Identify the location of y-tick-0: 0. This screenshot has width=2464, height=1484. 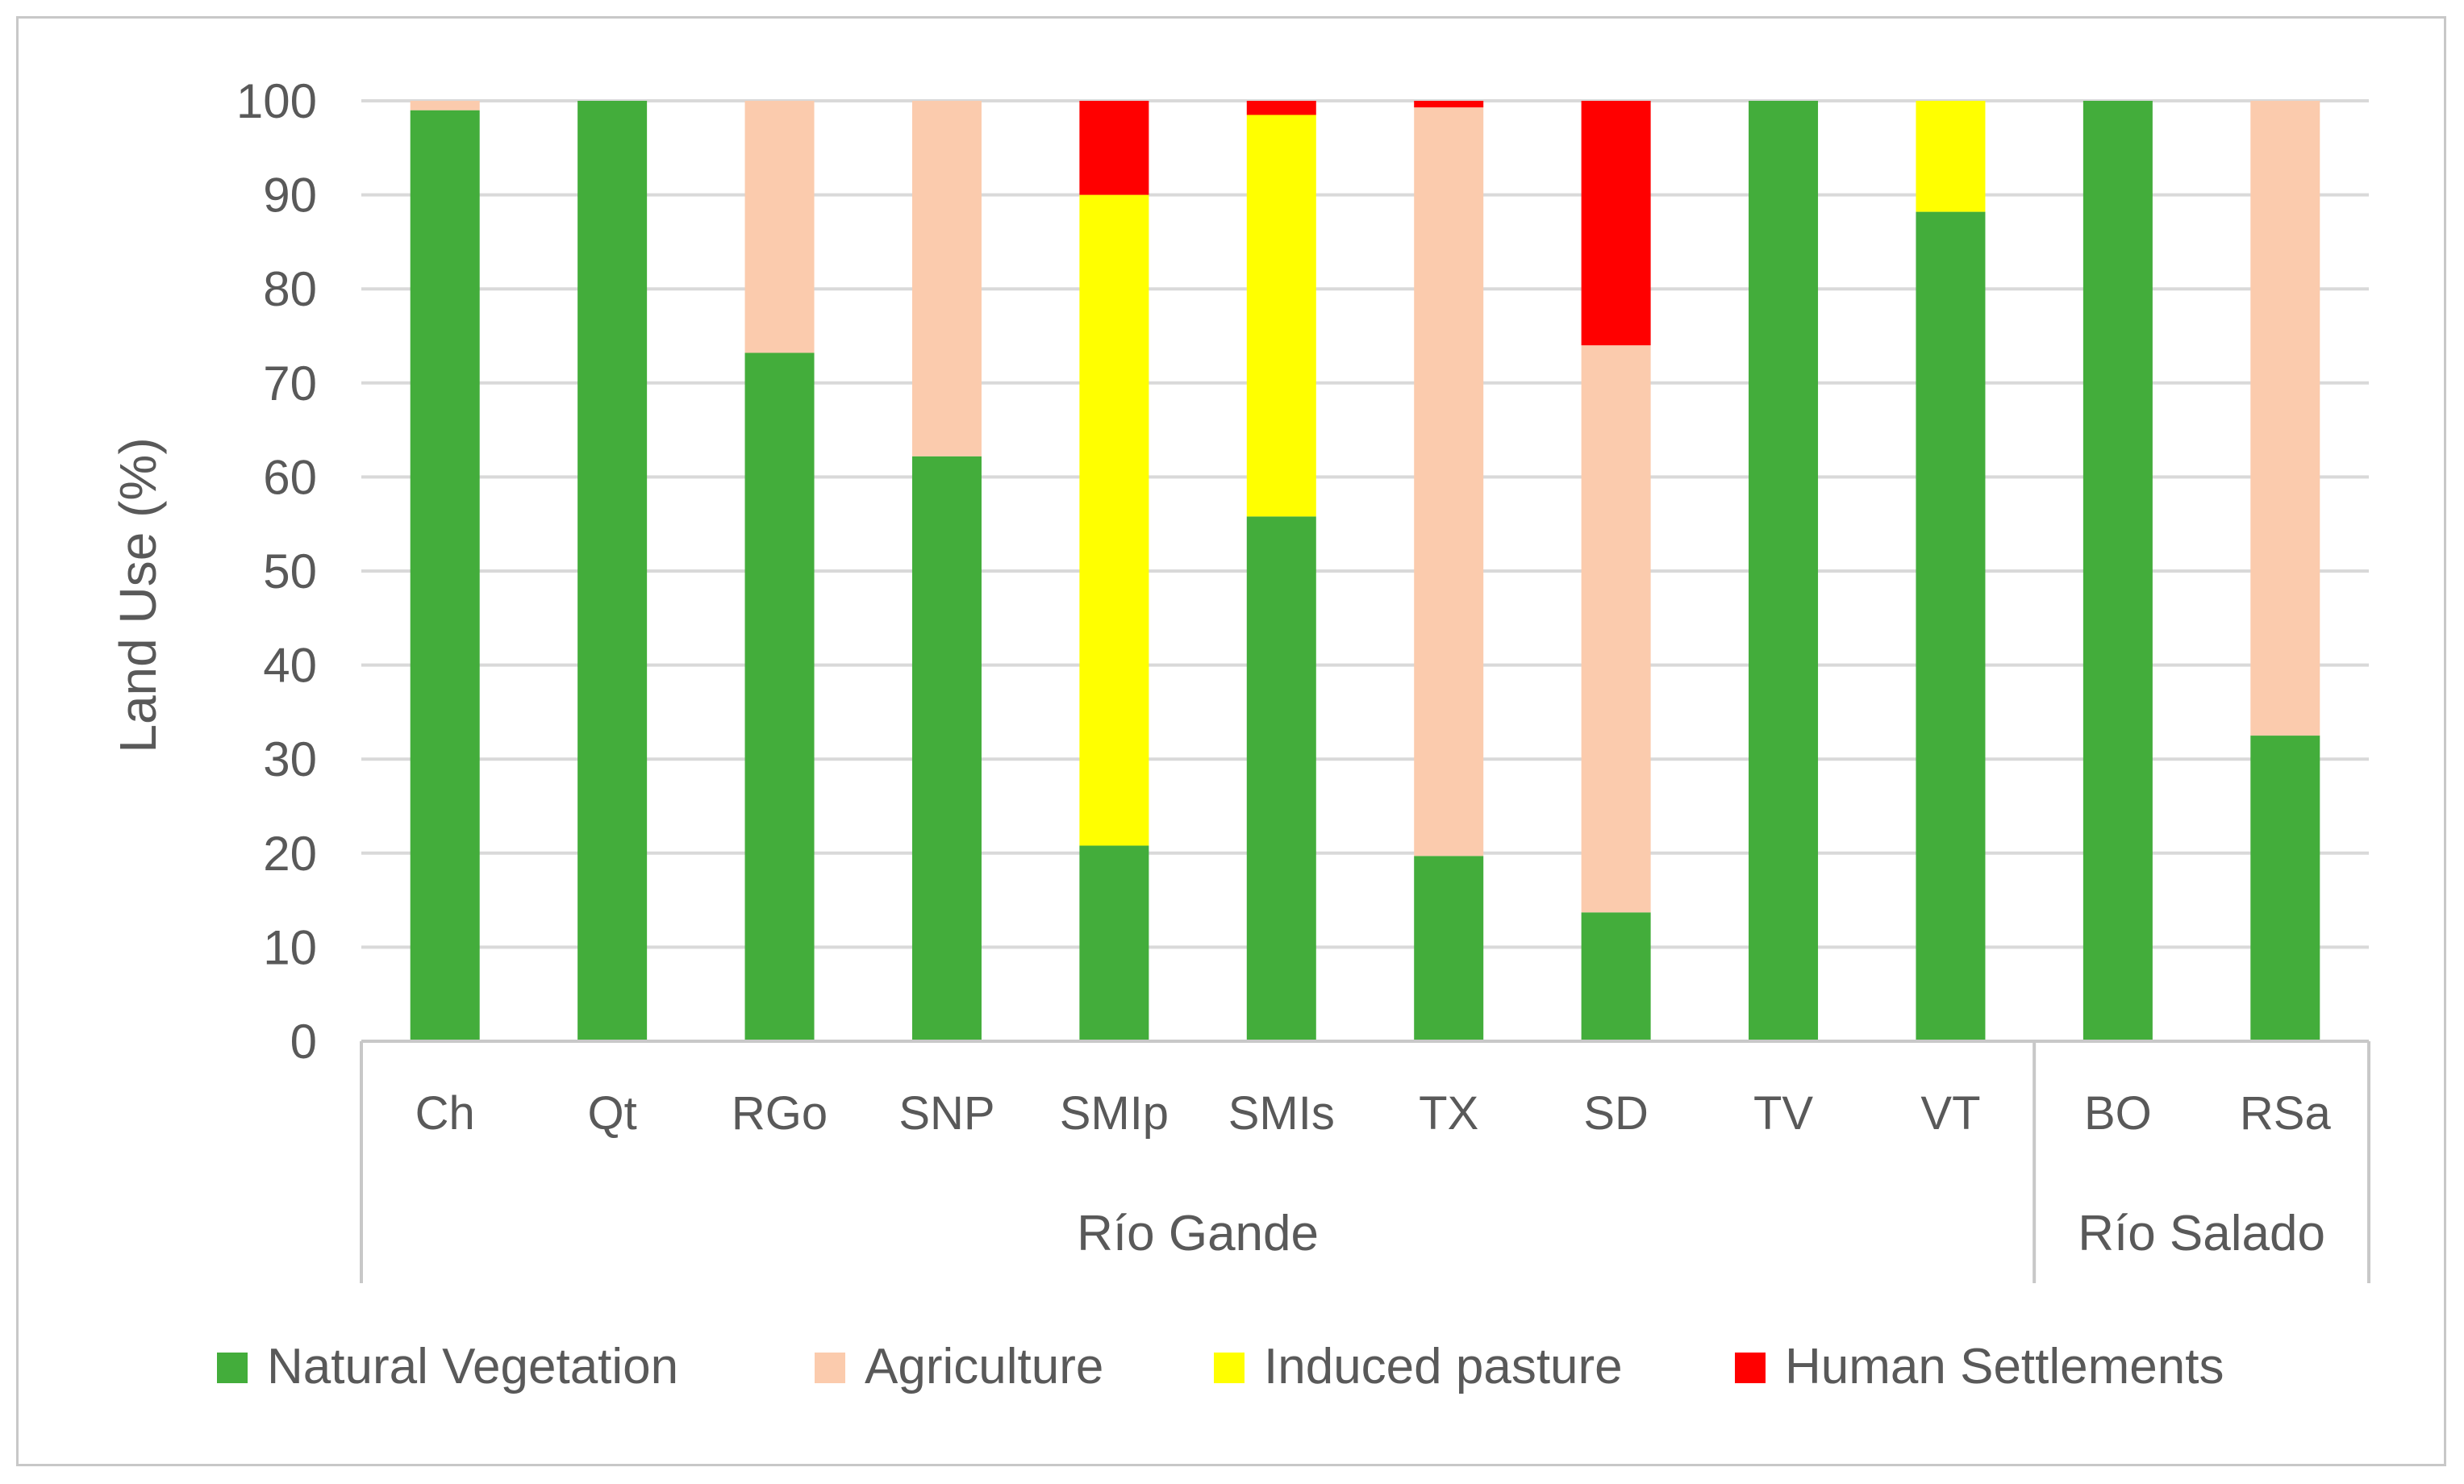
(303, 1042).